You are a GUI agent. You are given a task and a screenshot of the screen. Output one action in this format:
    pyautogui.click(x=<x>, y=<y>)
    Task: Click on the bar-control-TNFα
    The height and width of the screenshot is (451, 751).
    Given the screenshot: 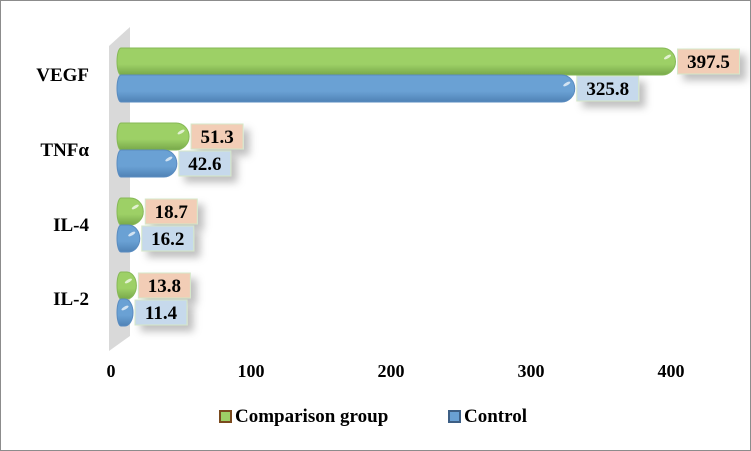 What is the action you would take?
    pyautogui.click(x=147, y=163)
    